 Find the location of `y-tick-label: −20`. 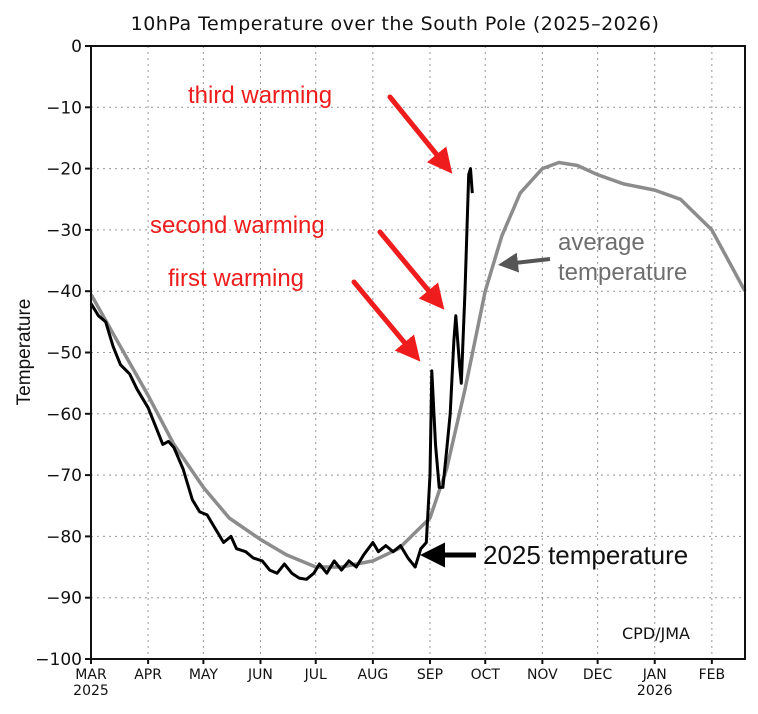

y-tick-label: −20 is located at coordinates (64, 170).